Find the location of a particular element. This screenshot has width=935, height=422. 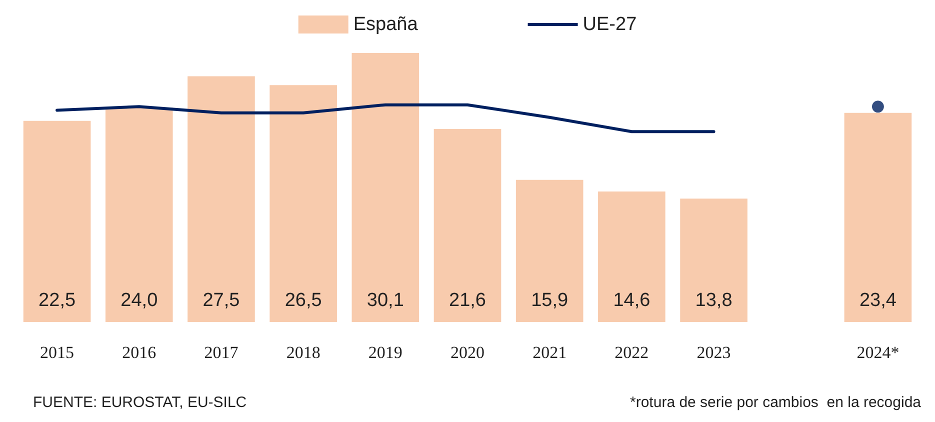

data-label: 30,1 is located at coordinates (385, 300).